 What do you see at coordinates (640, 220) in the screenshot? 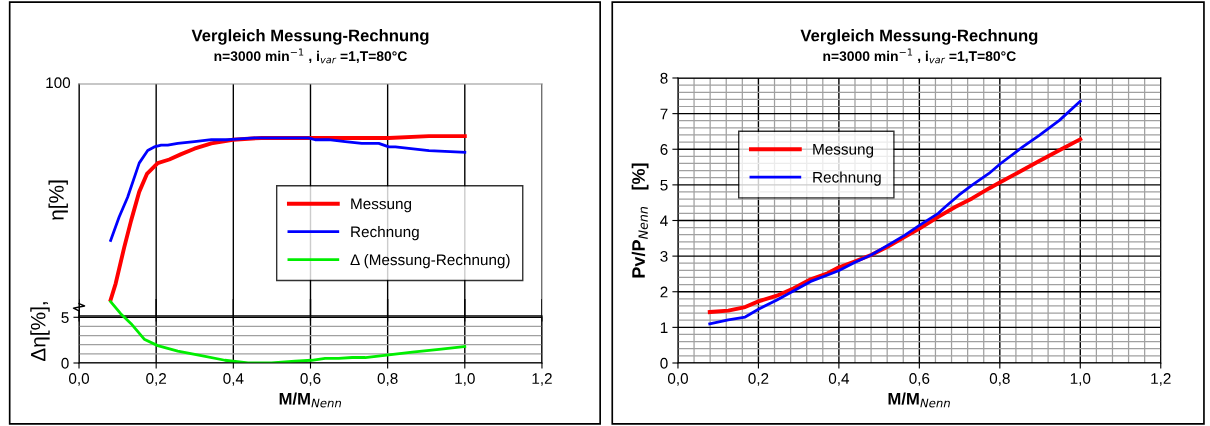
I see `text: Pv/P$_{Nenn}$ [%]` at bounding box center [640, 220].